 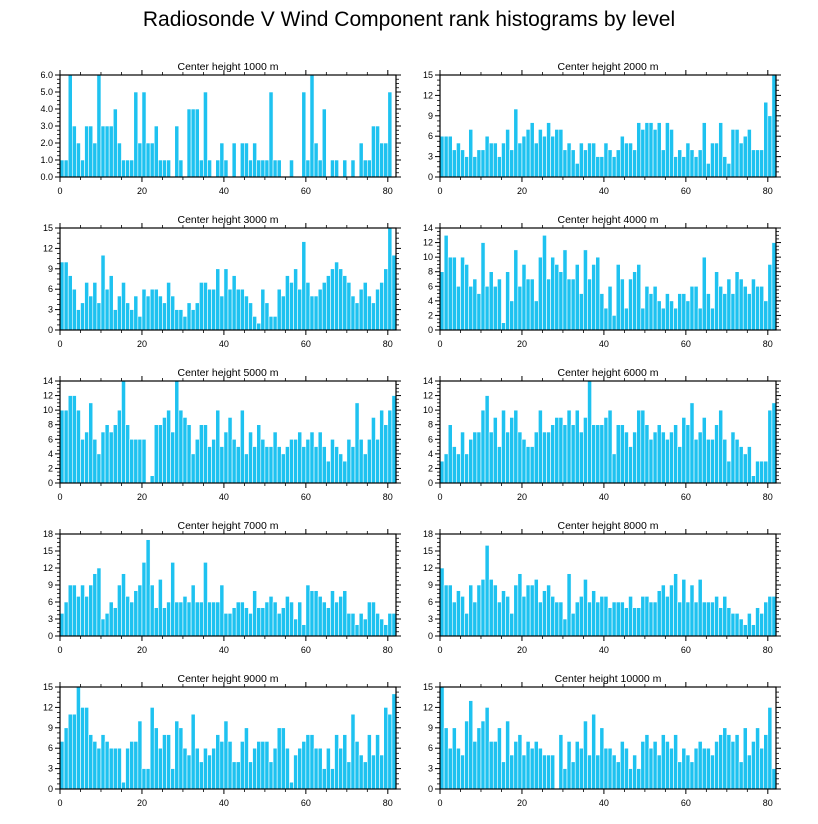 What do you see at coordinates (439, 344) in the screenshot?
I see `x-tick-label: 0` at bounding box center [439, 344].